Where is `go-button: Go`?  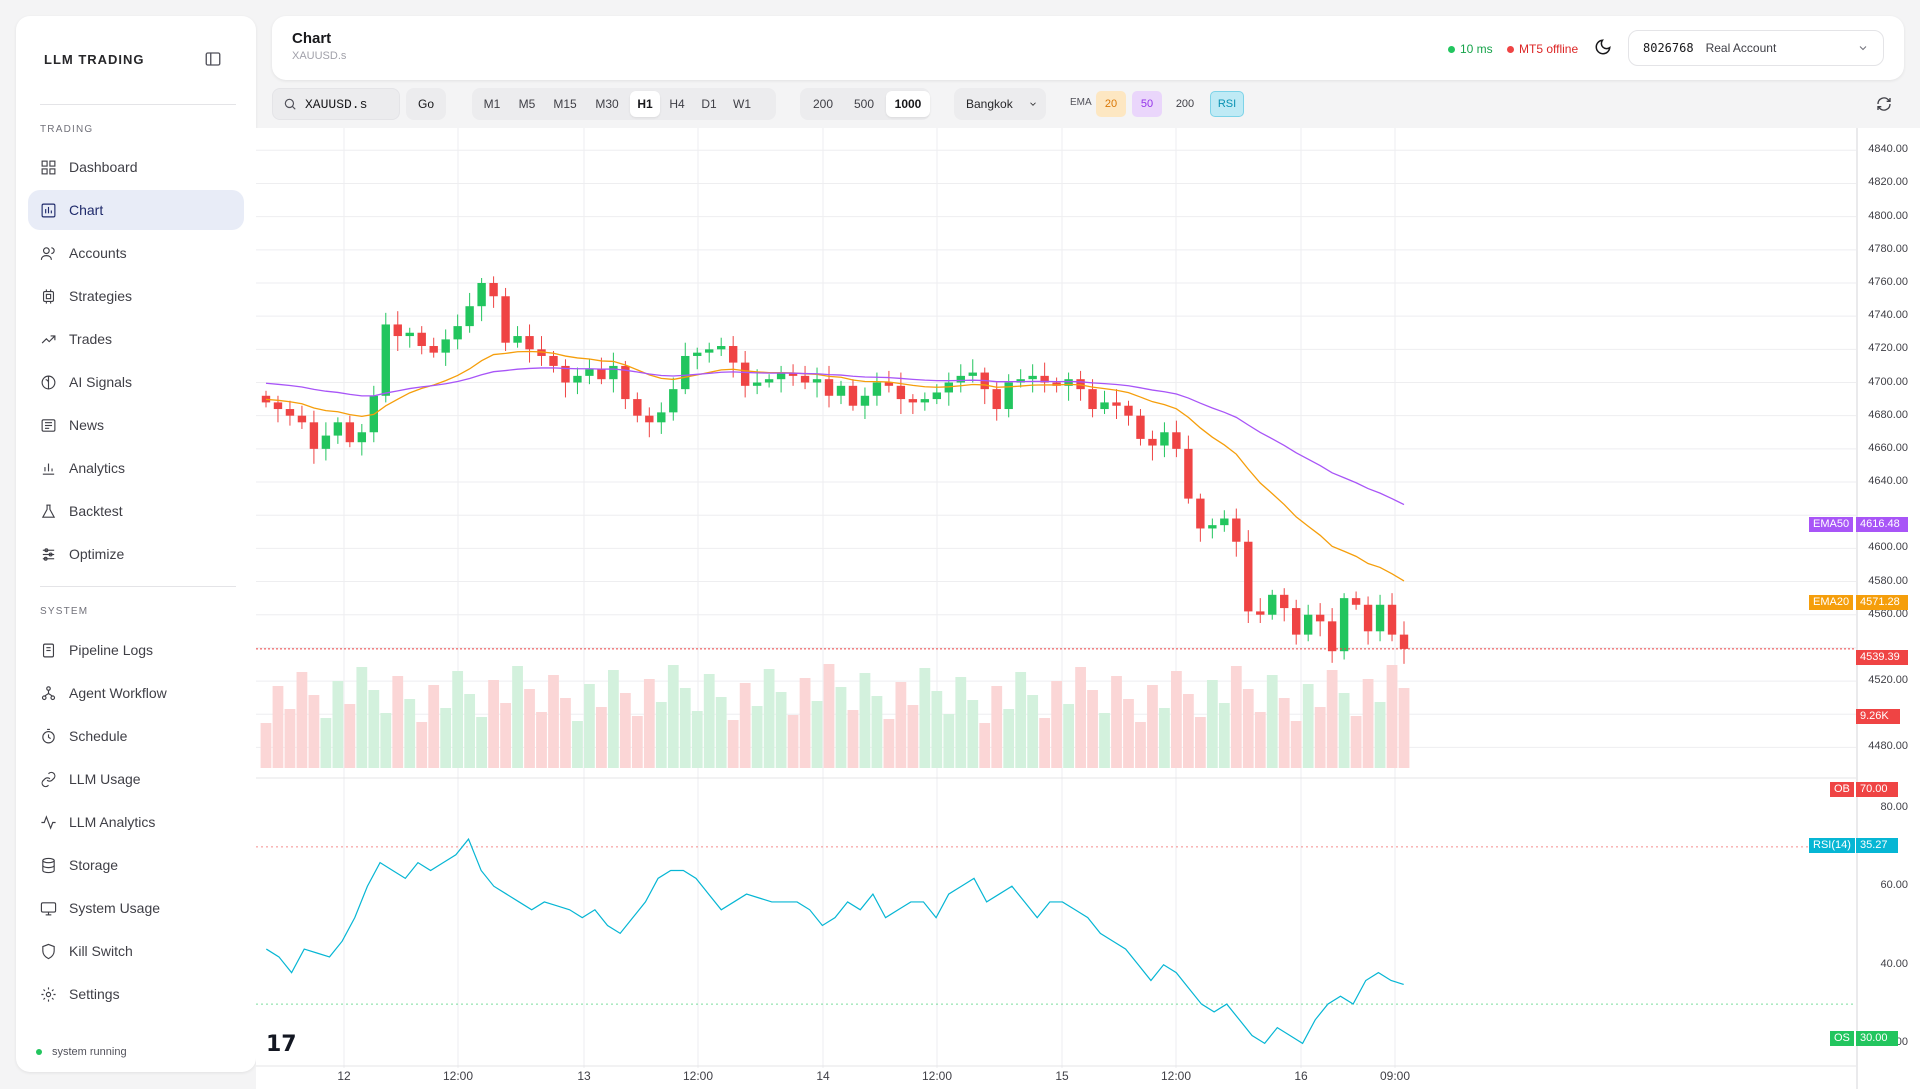
go-button: Go is located at coordinates (426, 104).